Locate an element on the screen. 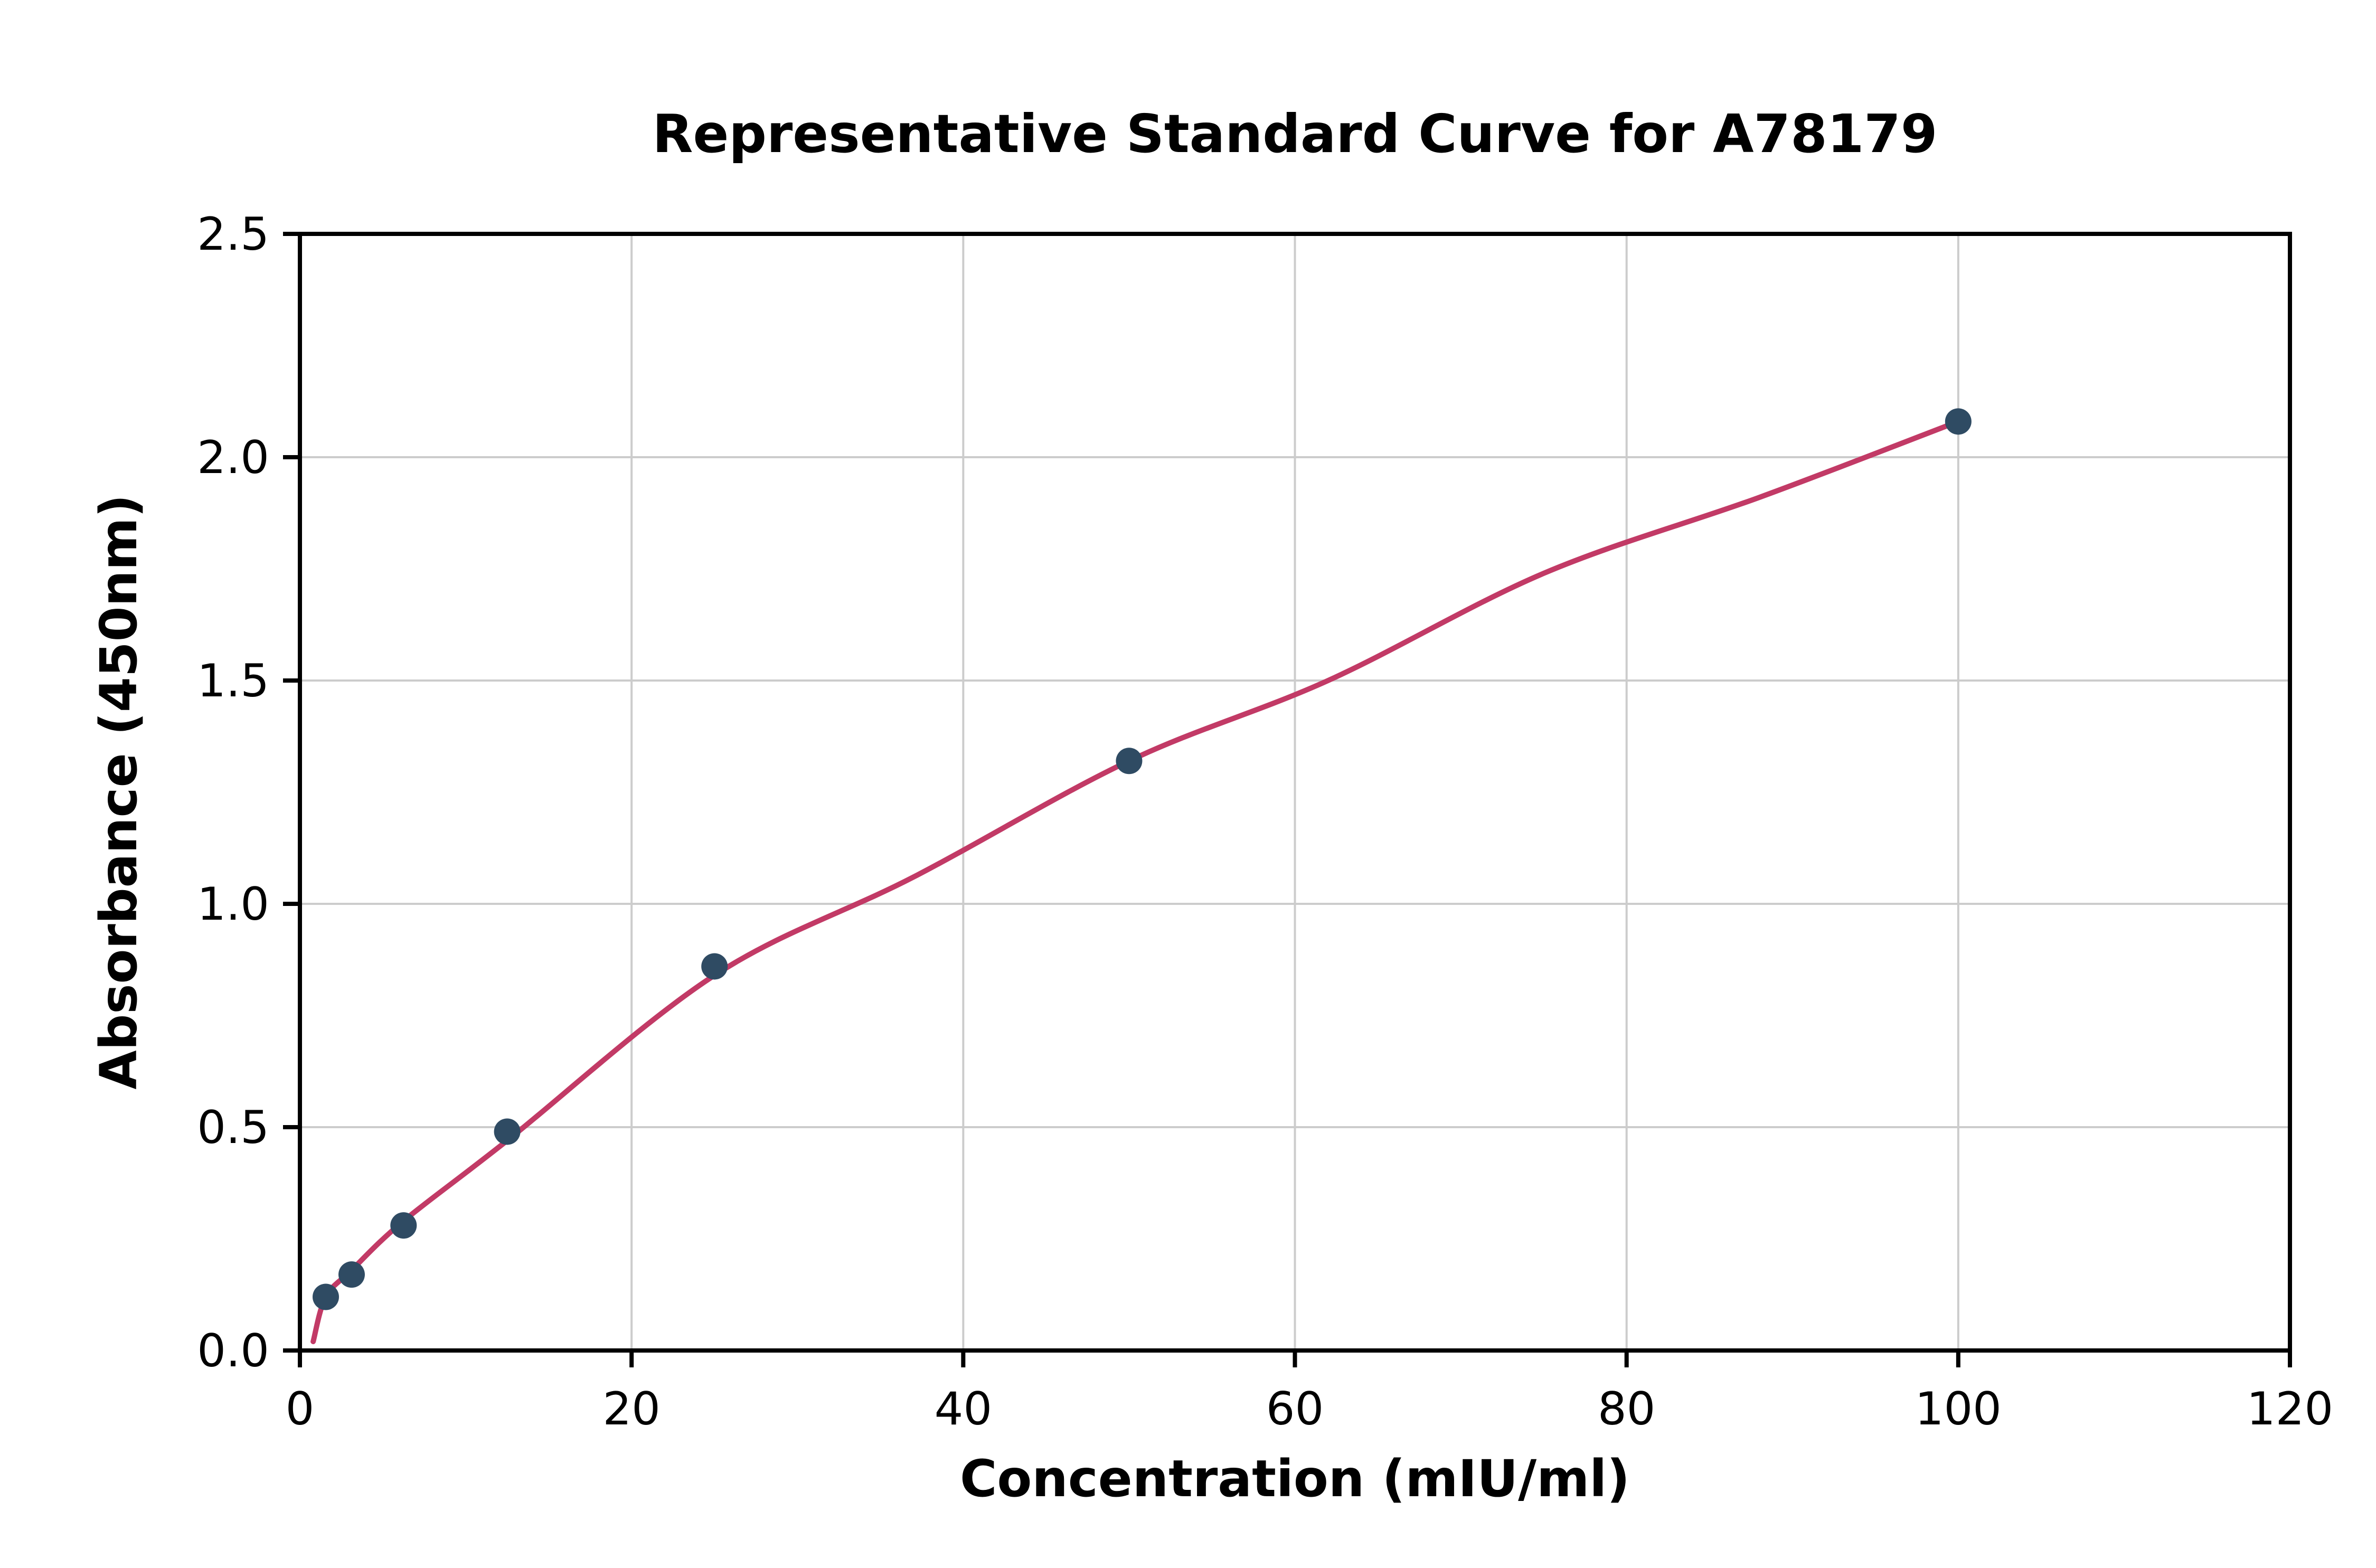 This screenshot has width=2376, height=1568. y-tick-label: 2.5 is located at coordinates (233, 234).